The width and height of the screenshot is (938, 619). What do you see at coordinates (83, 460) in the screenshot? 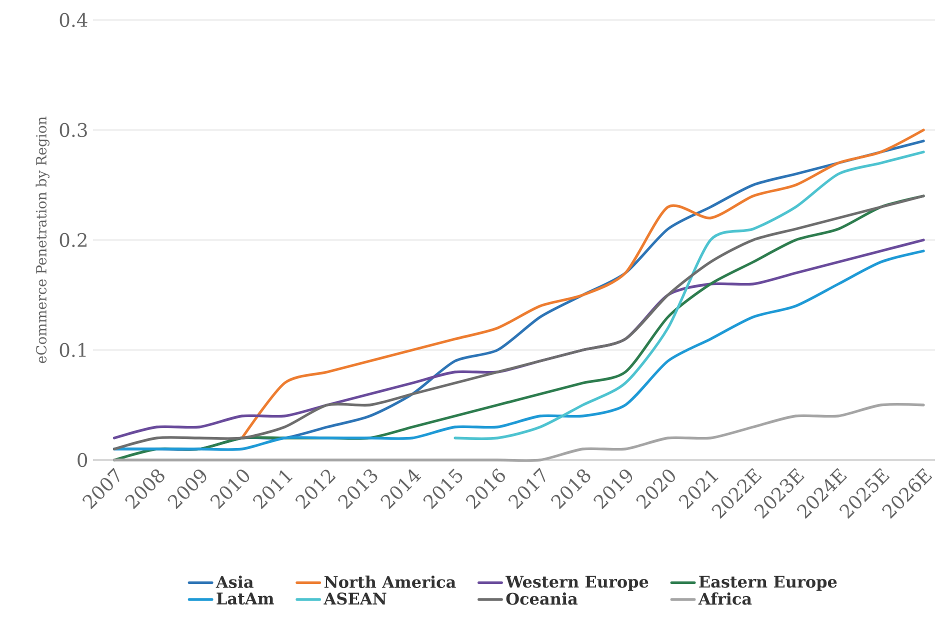
I see `y-tick-label: 0` at bounding box center [83, 460].